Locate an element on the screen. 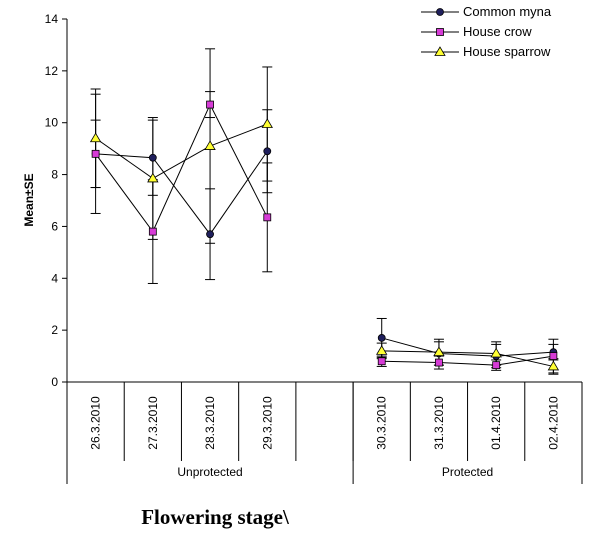  y-tick-label: 12 is located at coordinates (52, 71).